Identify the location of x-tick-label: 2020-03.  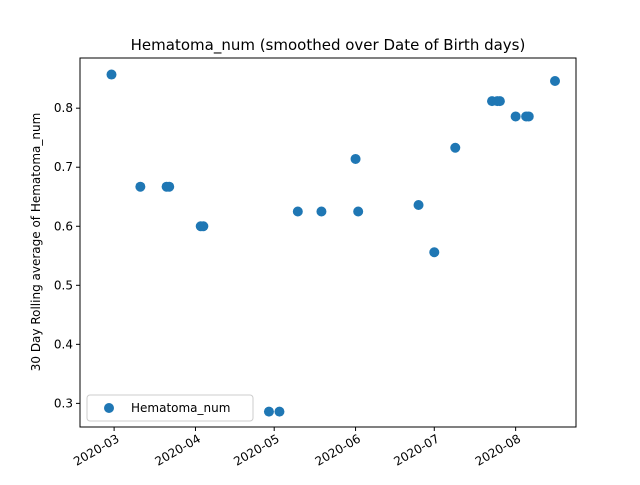
(96, 449).